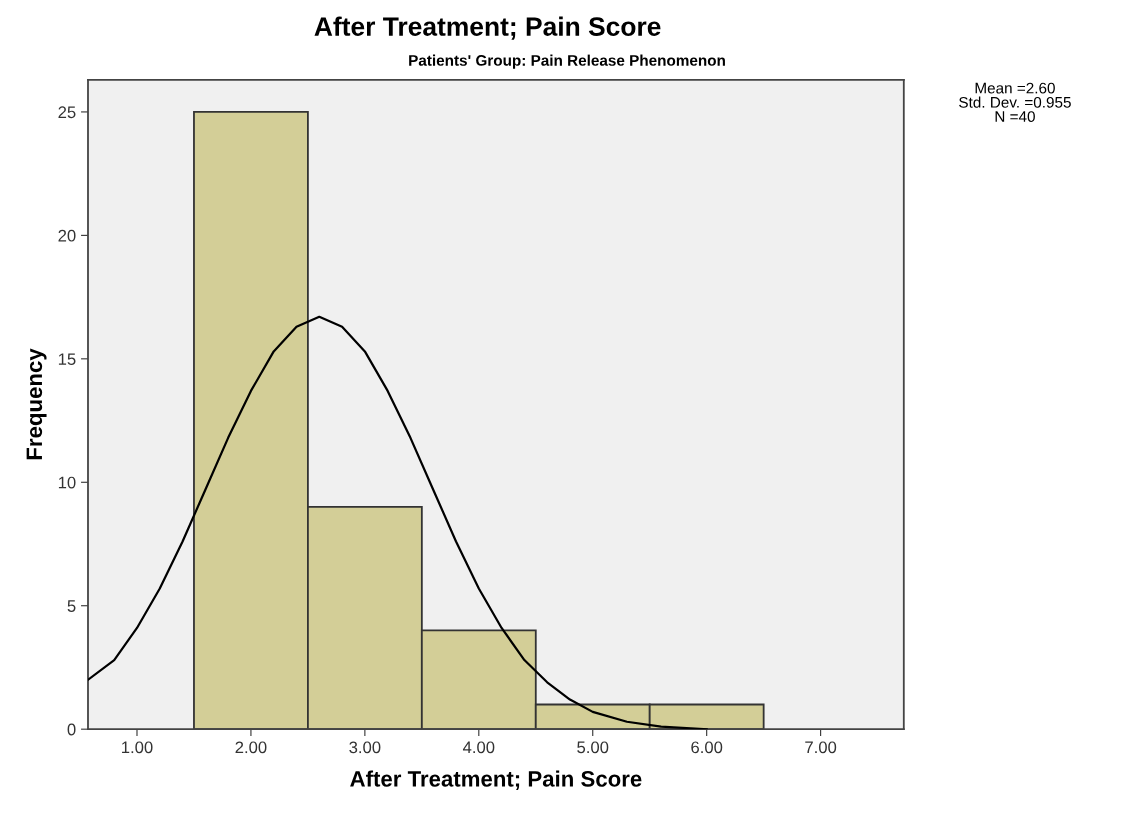 This screenshot has height=823, width=1134. What do you see at coordinates (67, 235) in the screenshot?
I see `y-tick-label: 20` at bounding box center [67, 235].